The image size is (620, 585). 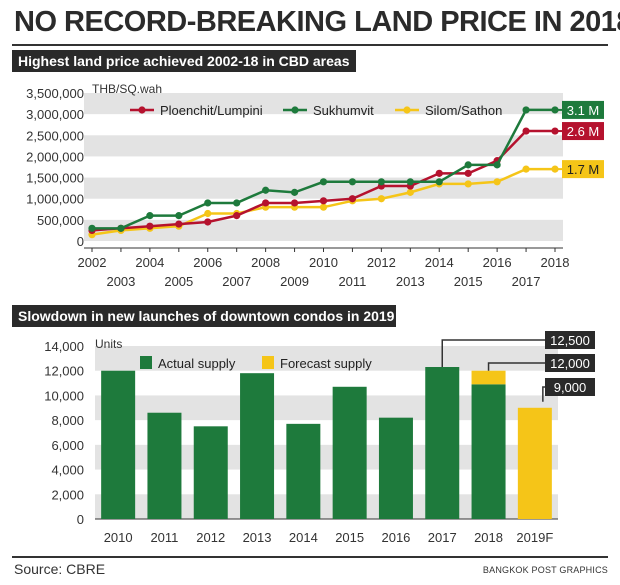 What do you see at coordinates (343, 110) in the screenshot?
I see `legend-label: Sukhumvit` at bounding box center [343, 110].